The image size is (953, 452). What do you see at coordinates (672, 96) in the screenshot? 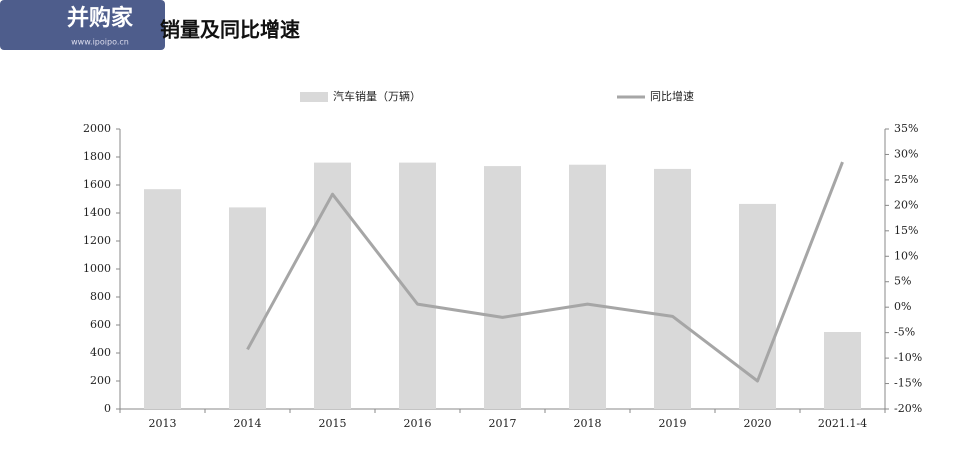
I see `legend-label: 同比增速` at bounding box center [672, 96].